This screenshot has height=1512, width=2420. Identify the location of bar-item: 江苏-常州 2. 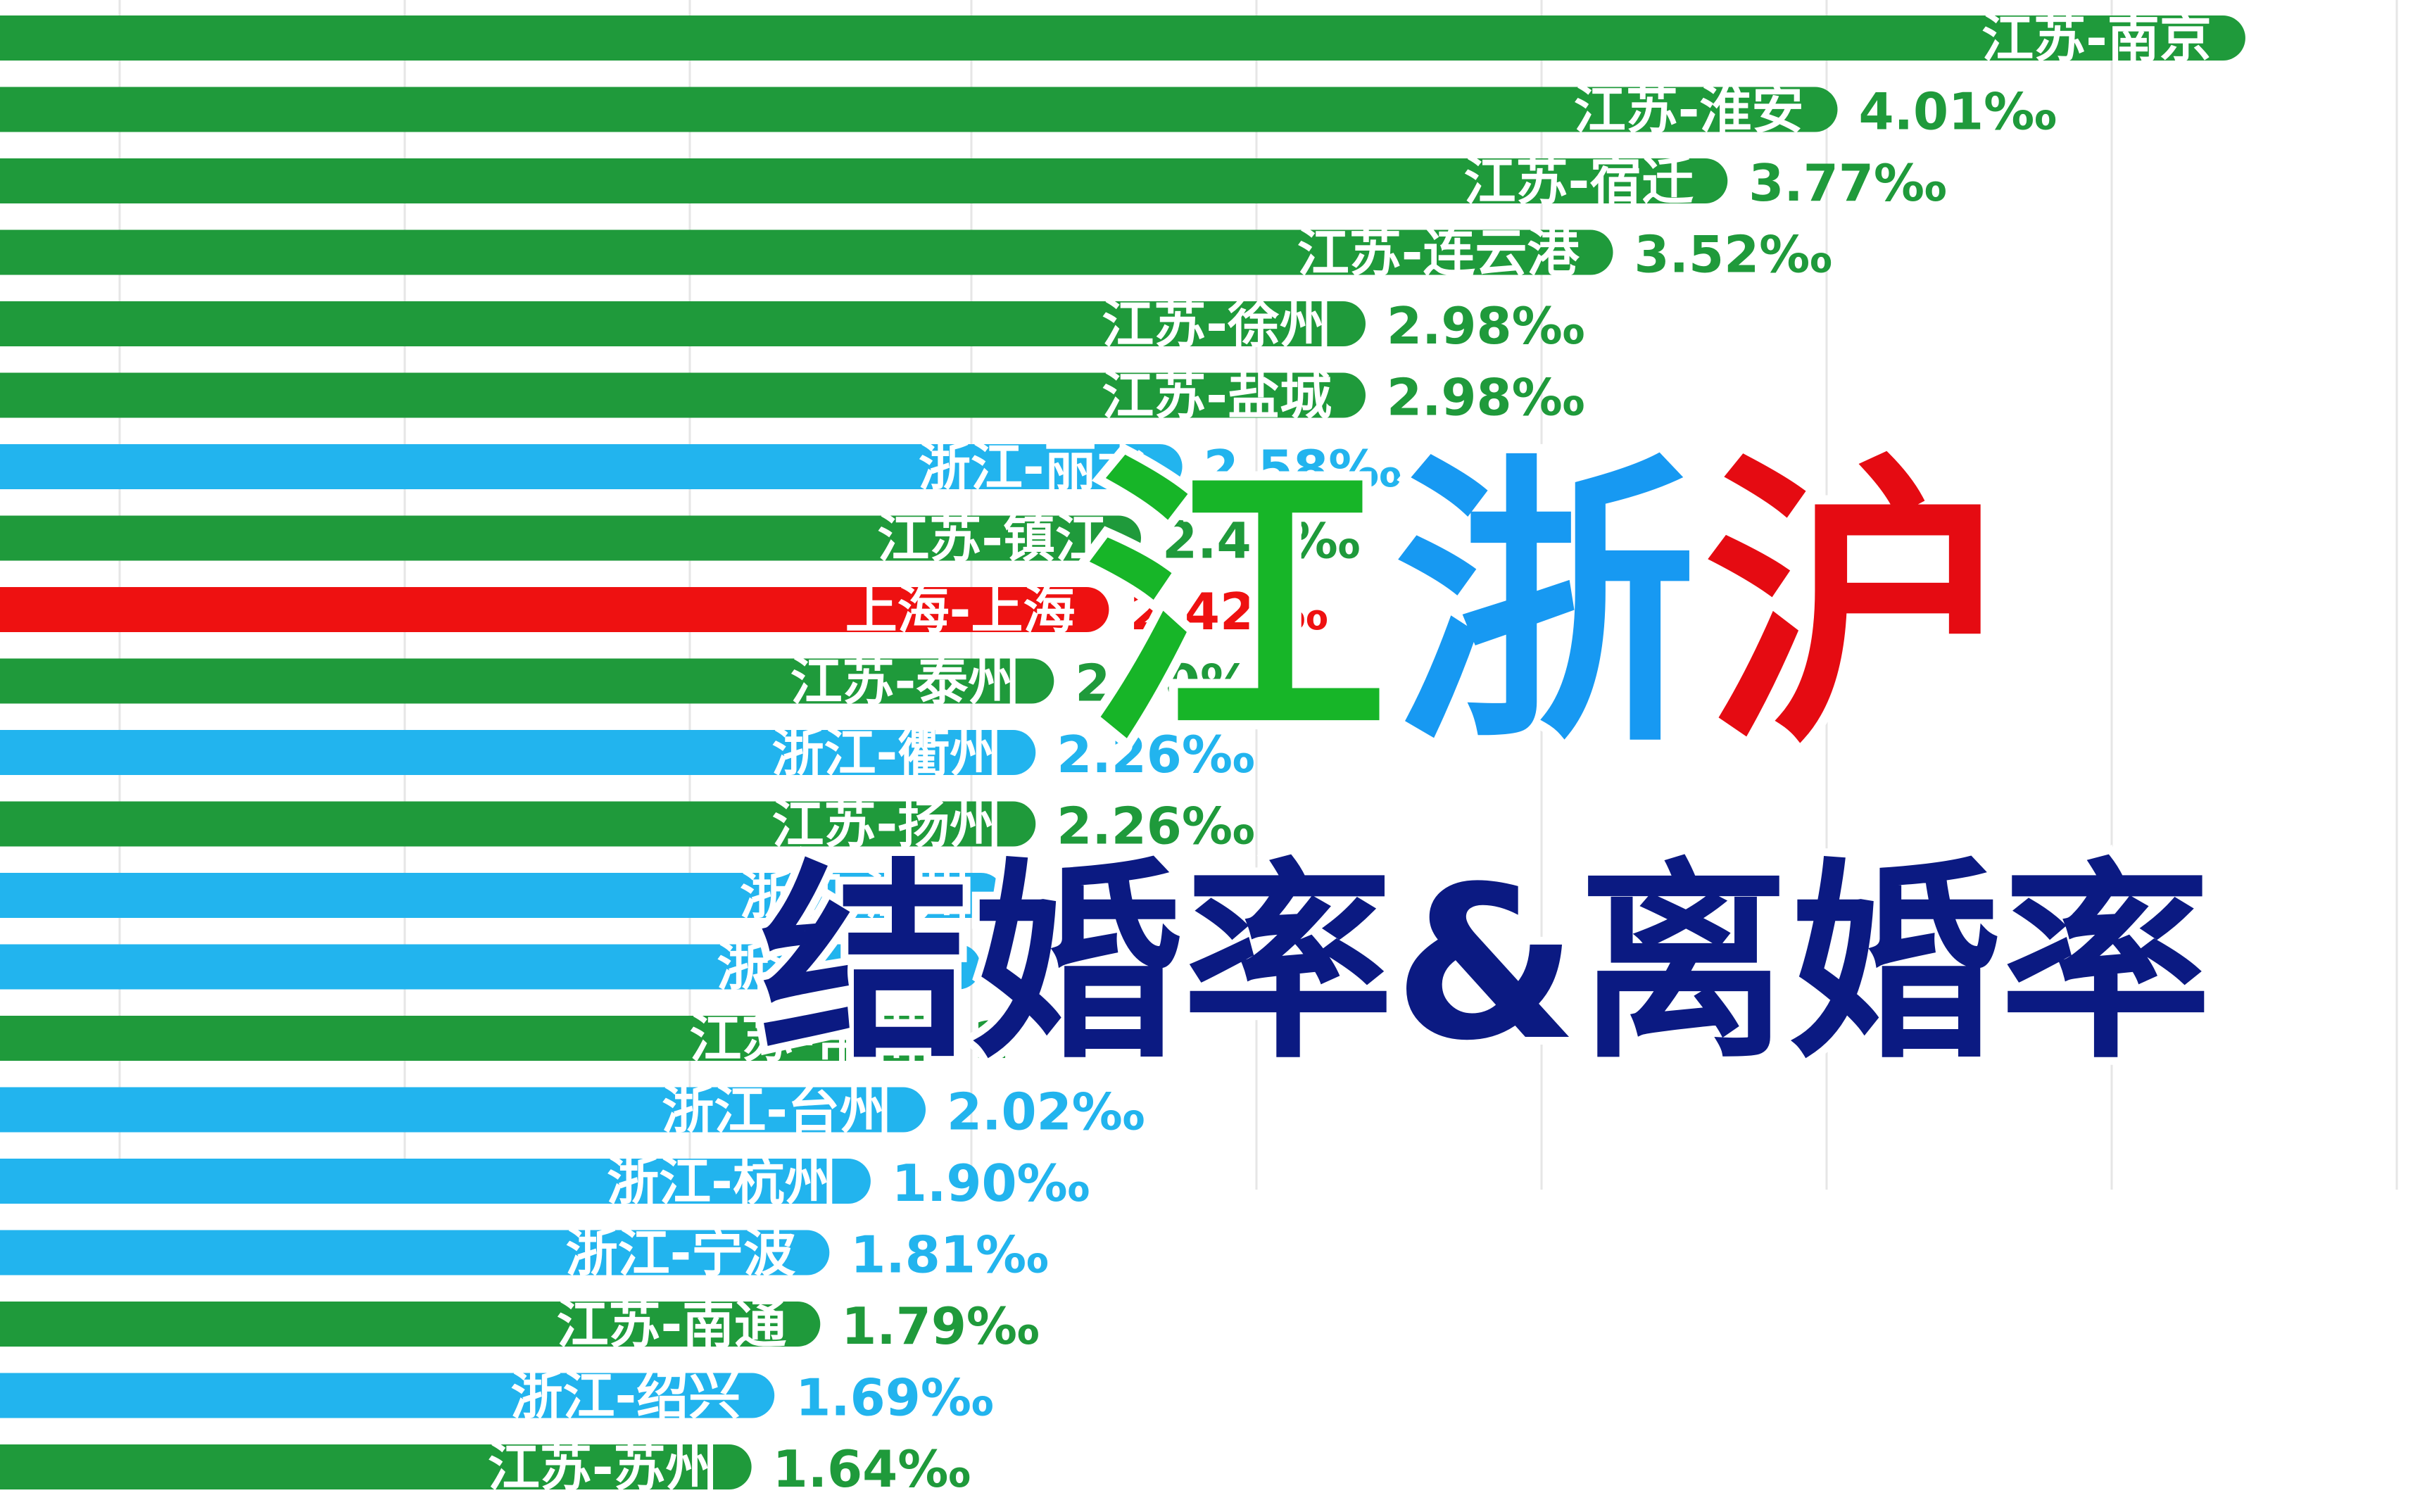
(504, 1039).